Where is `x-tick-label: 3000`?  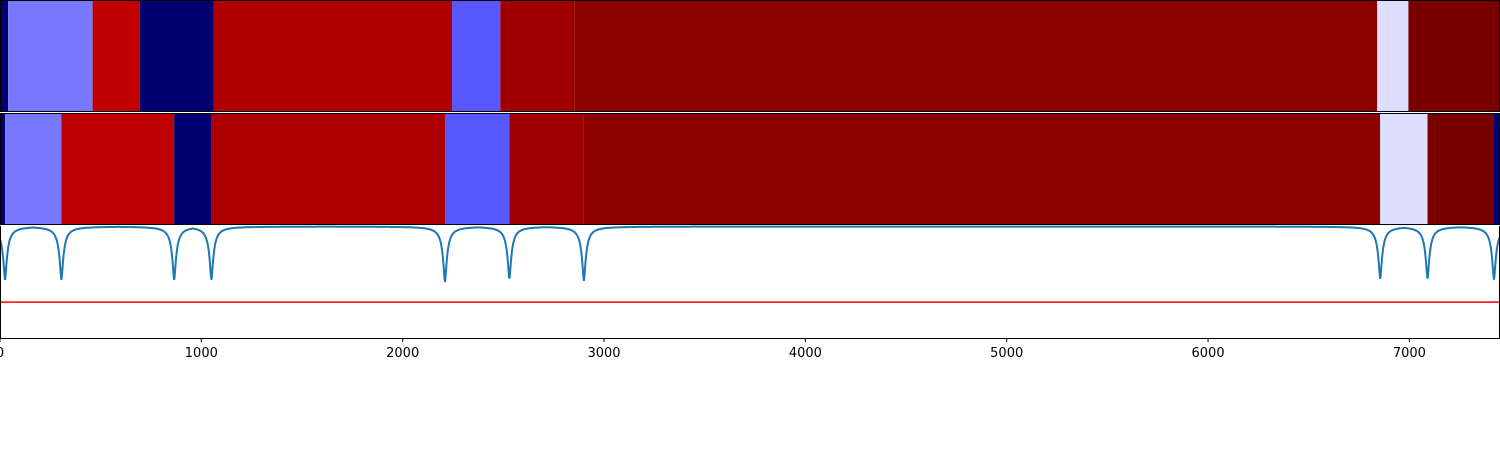 x-tick-label: 3000 is located at coordinates (603, 353).